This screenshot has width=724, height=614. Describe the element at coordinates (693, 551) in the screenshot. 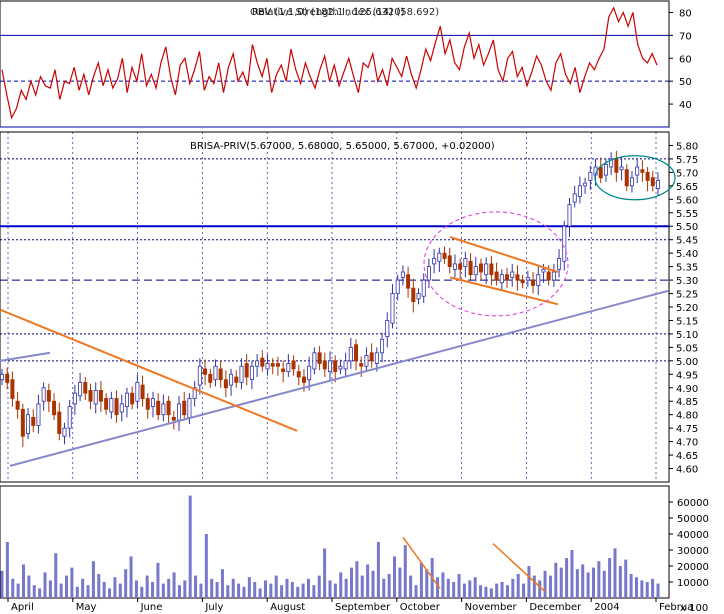

I see `volume-y-tick-label: 30000` at that location.